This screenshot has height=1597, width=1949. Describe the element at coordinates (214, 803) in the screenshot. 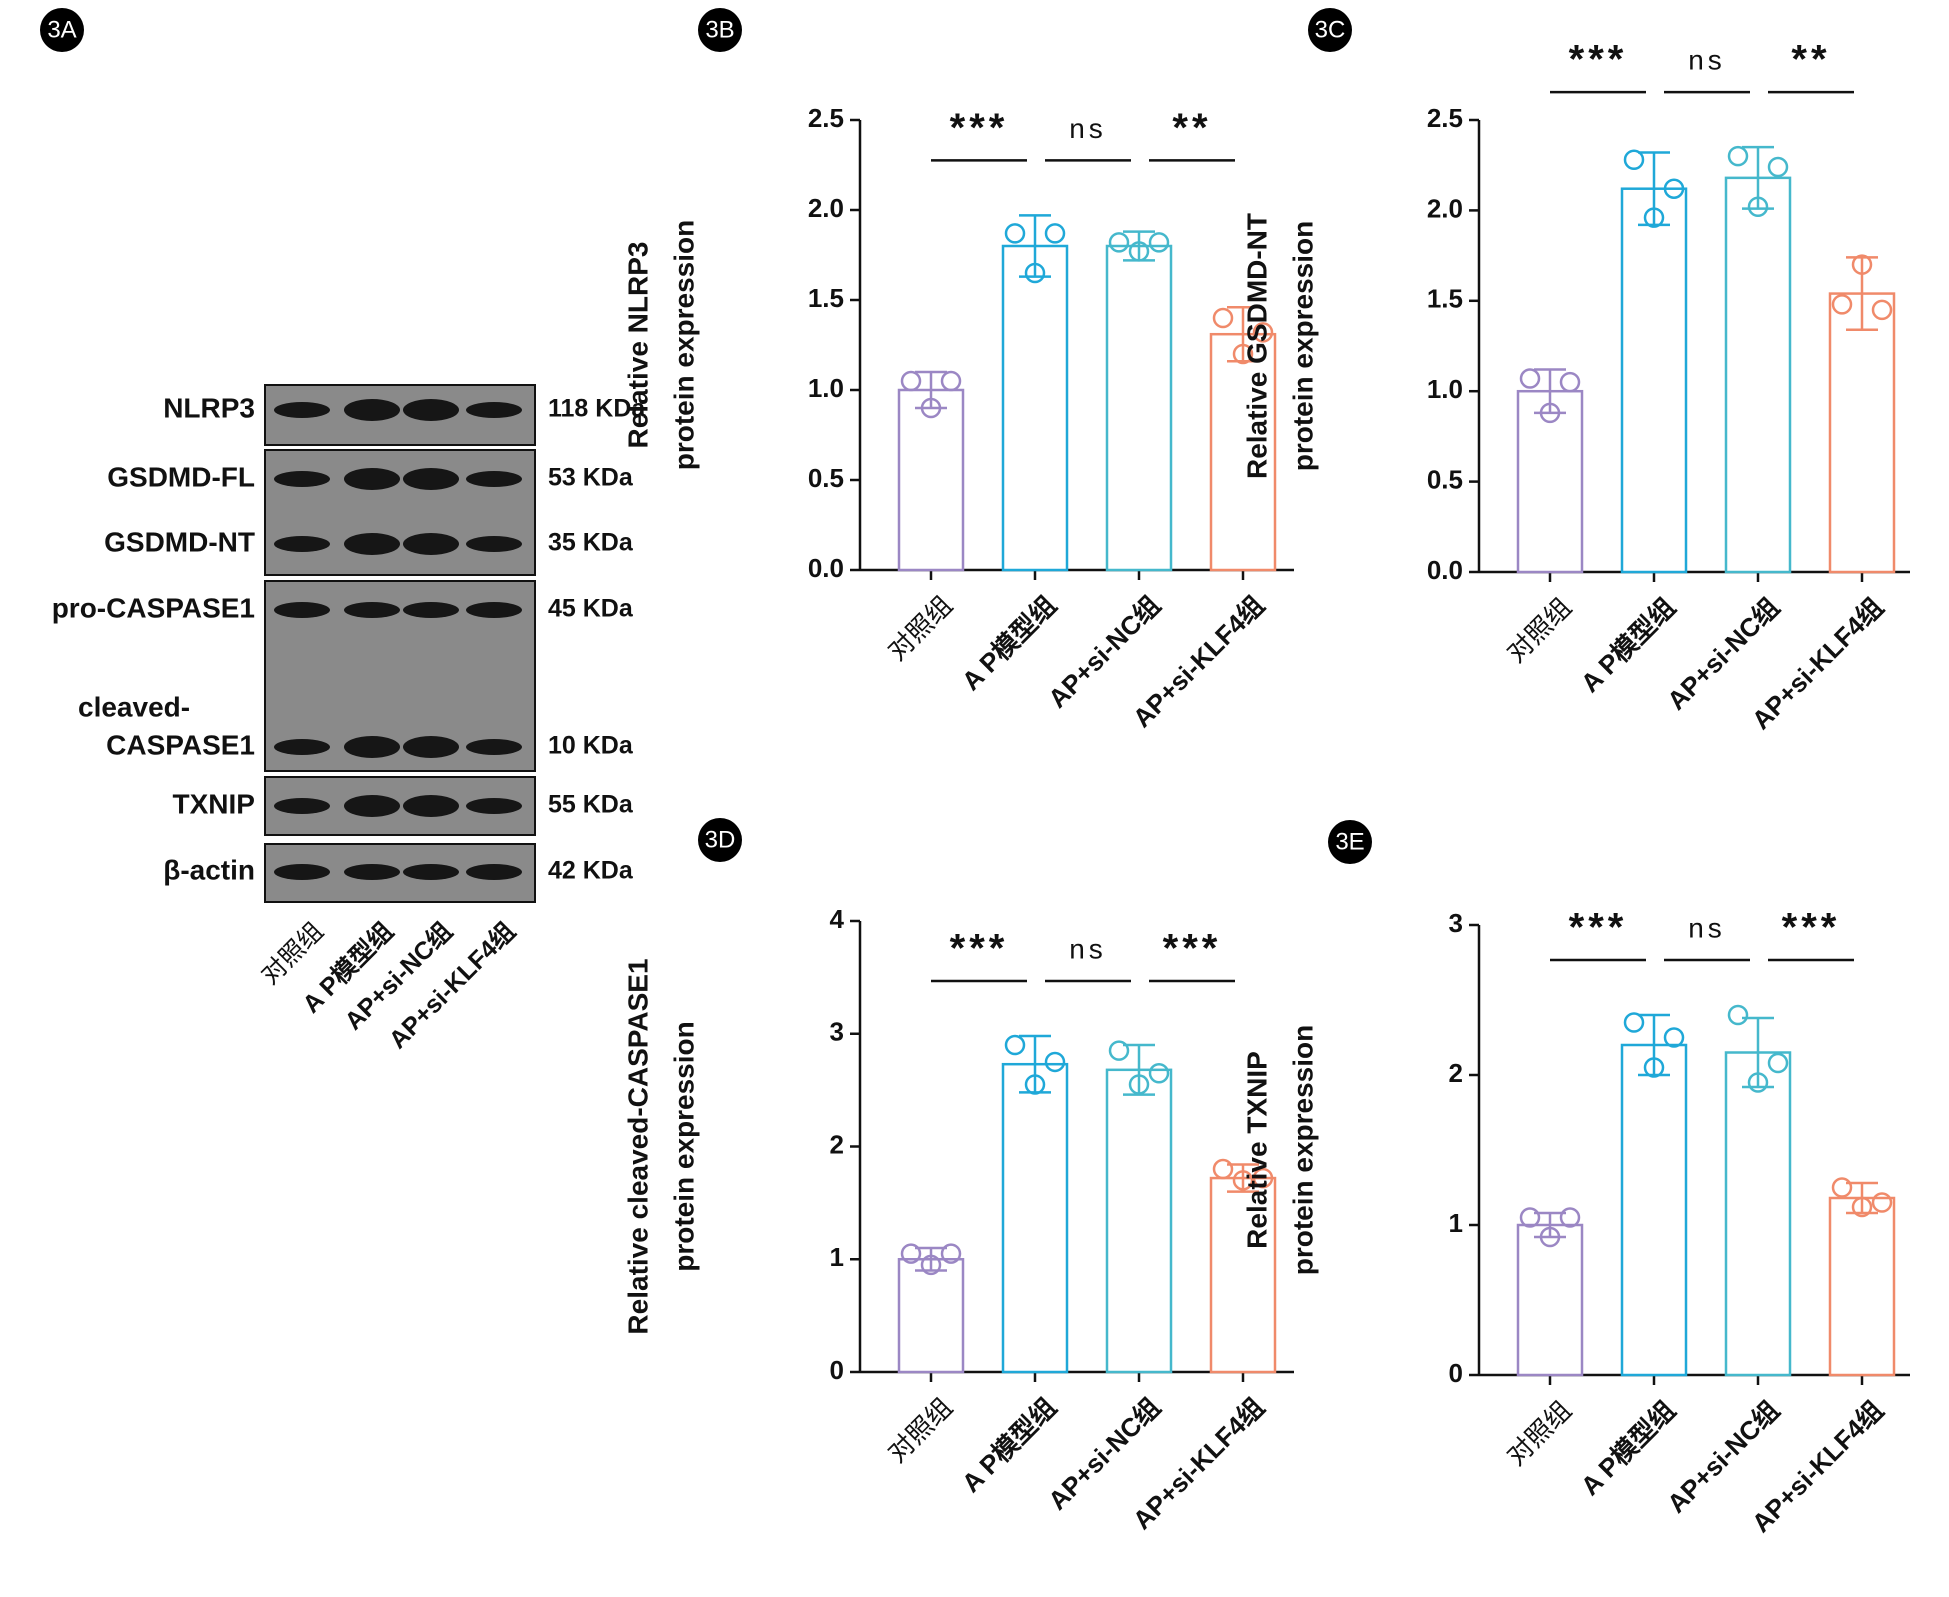

I see `protein-label: TXNIP` at that location.